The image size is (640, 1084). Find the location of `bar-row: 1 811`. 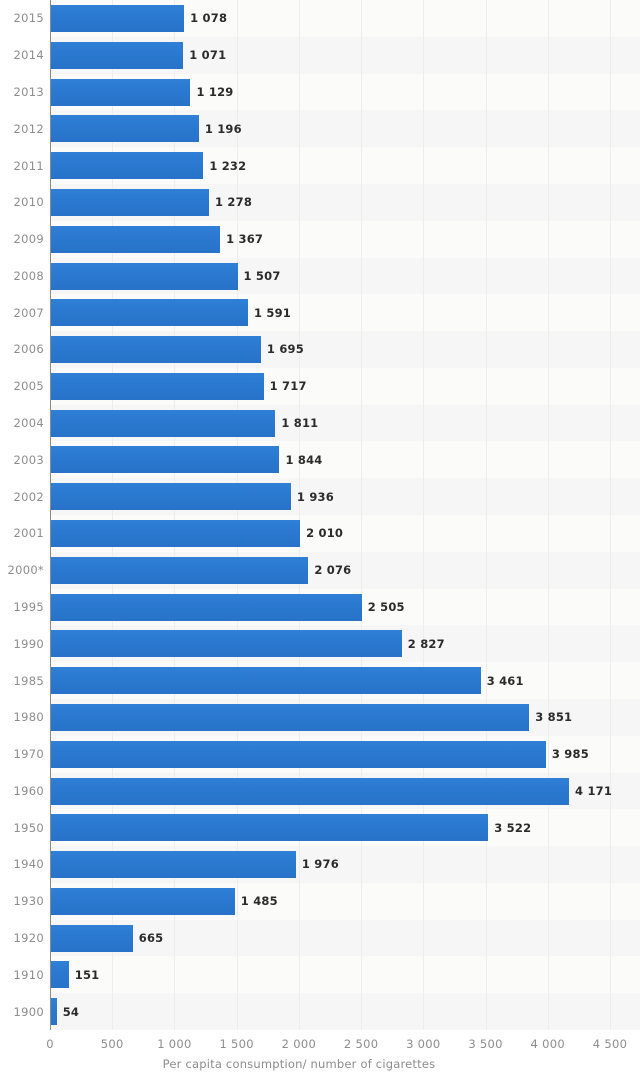

bar-row: 1 811 is located at coordinates (345, 423).